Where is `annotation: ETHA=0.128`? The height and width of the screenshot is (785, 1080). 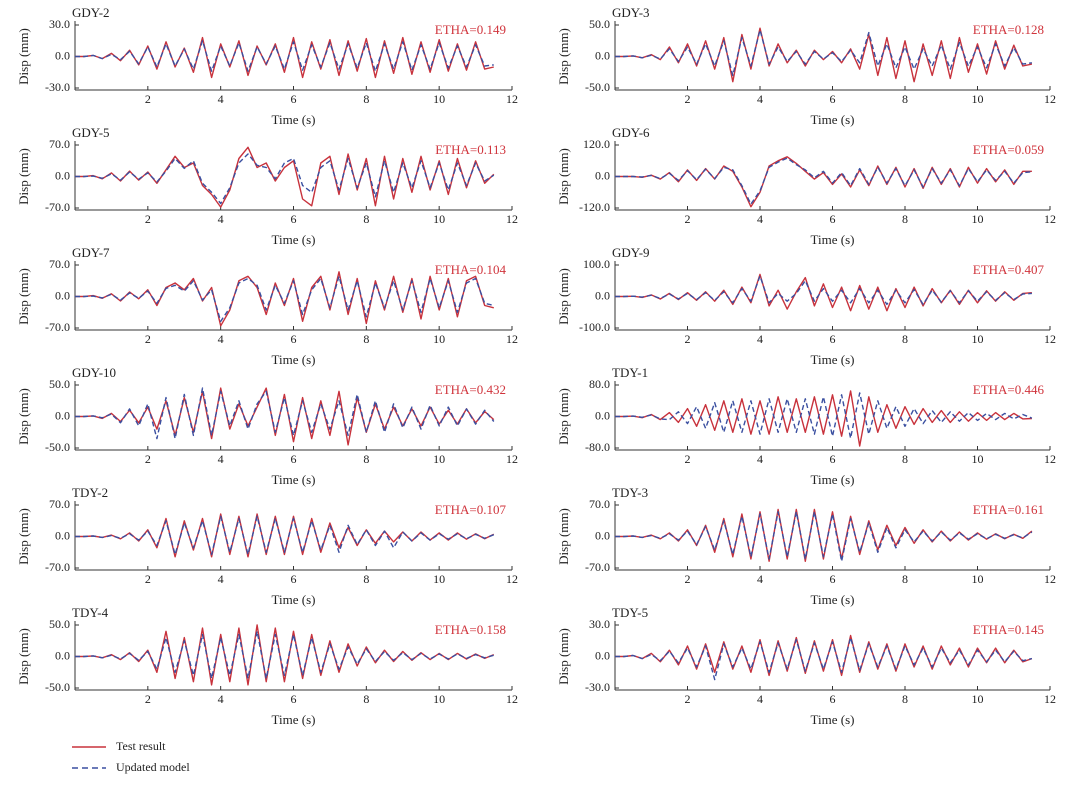 annotation: ETHA=0.128 is located at coordinates (1008, 29).